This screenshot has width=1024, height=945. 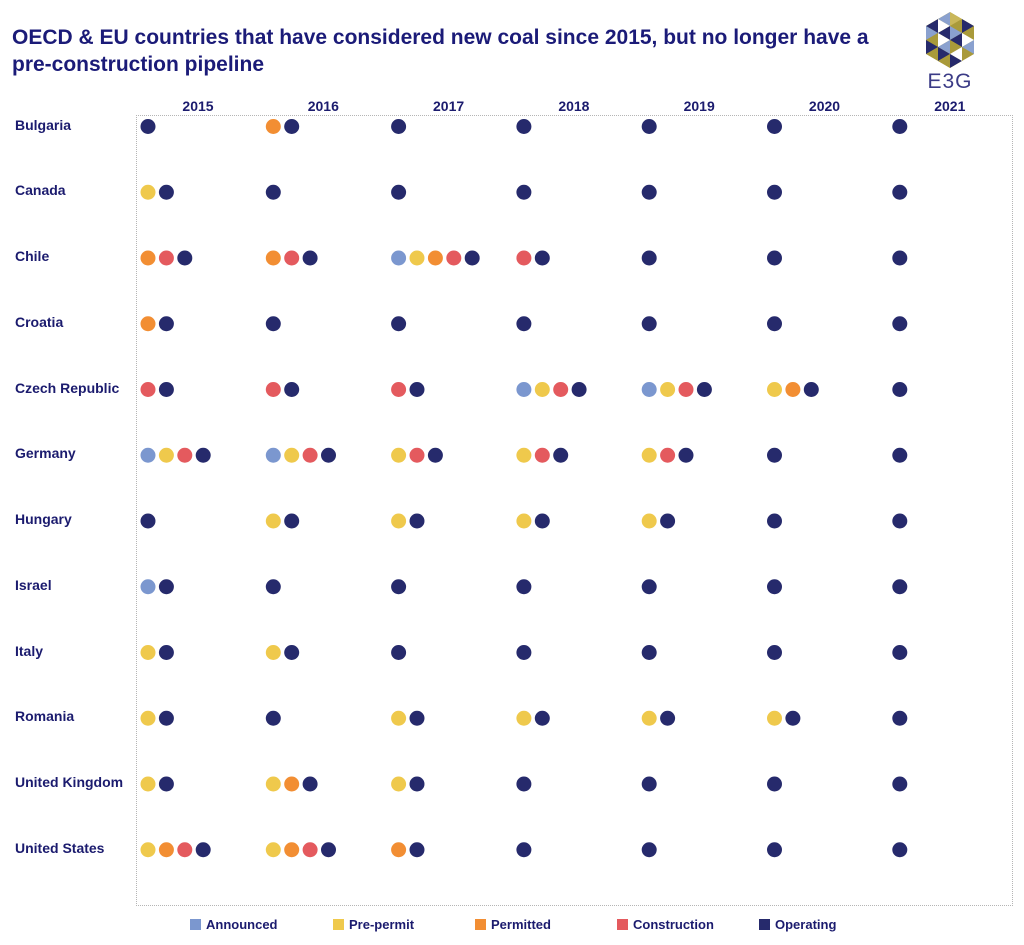 I want to click on legend-label: Pre-permit, so click(x=382, y=924).